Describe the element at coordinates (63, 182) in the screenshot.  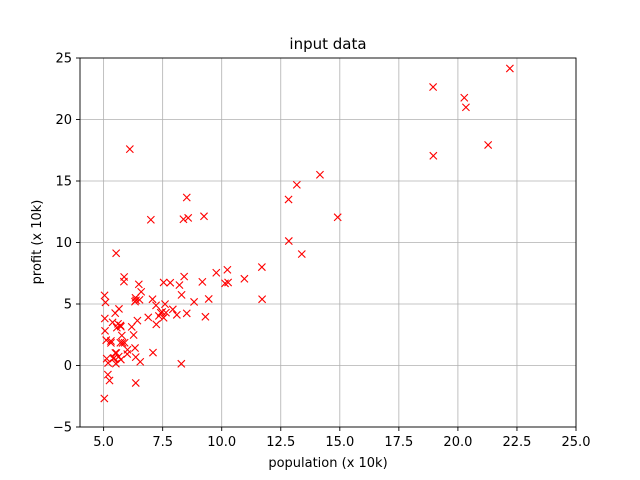
I see `y-tick-label: 15` at that location.